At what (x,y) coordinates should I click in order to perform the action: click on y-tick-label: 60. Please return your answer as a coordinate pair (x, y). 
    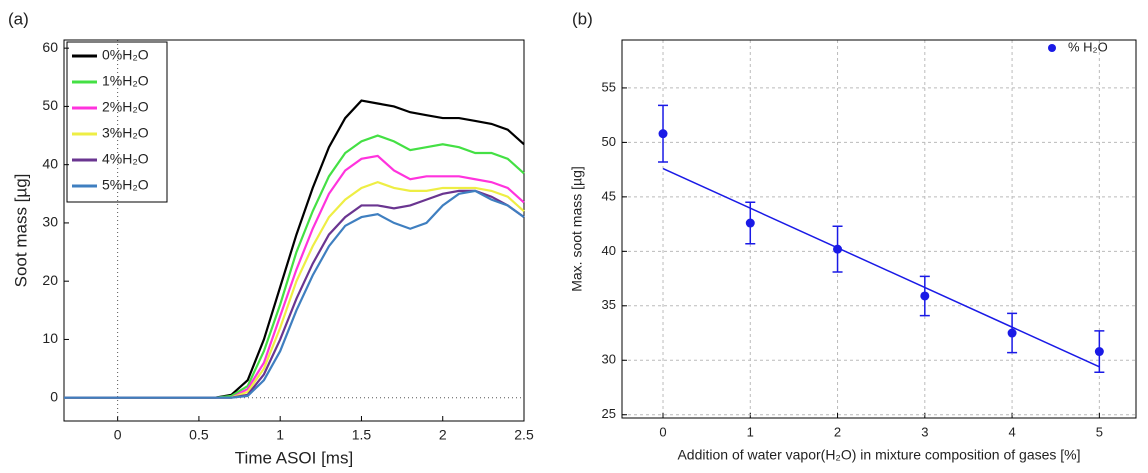
    Looking at the image, I should click on (50, 47).